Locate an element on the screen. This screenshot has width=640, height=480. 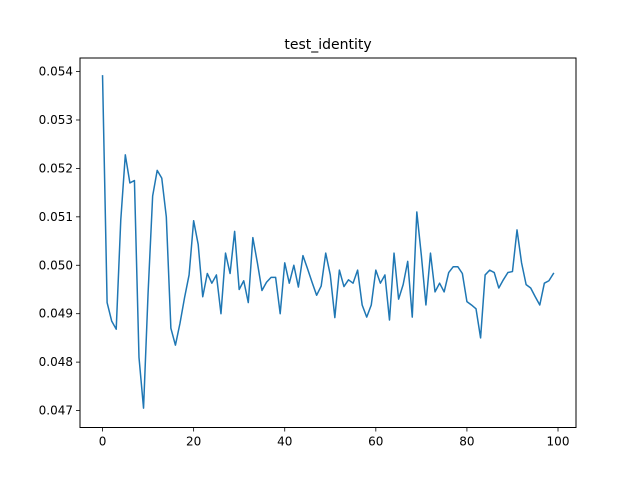
y-tick-label: 0.054 is located at coordinates (56, 72).